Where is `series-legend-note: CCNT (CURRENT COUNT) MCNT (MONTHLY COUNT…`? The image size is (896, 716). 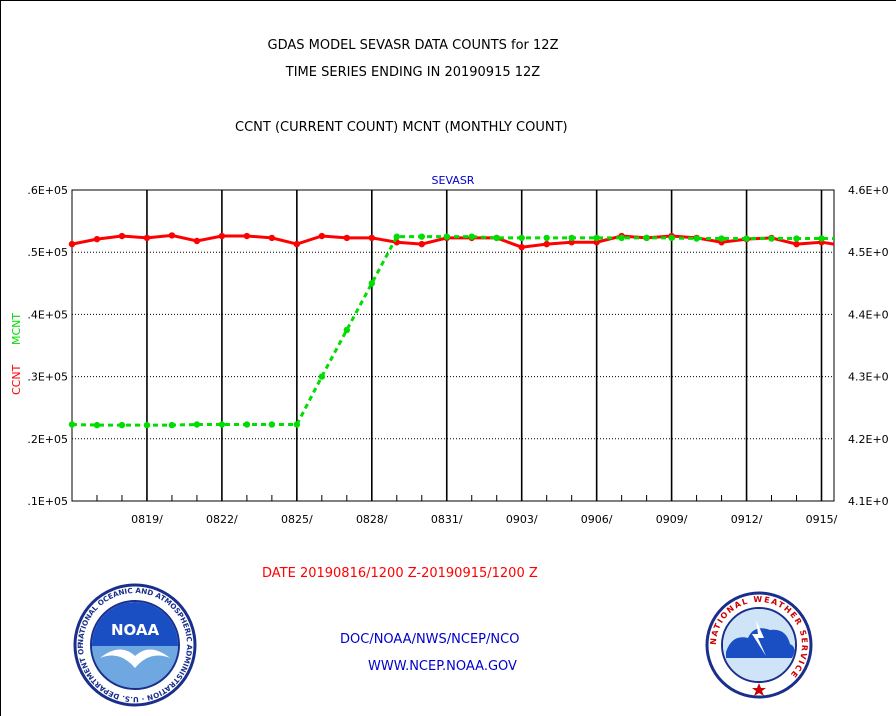 series-legend-note: CCNT (CURRENT COUNT) MCNT (MONTHLY COUNT… is located at coordinates (401, 127).